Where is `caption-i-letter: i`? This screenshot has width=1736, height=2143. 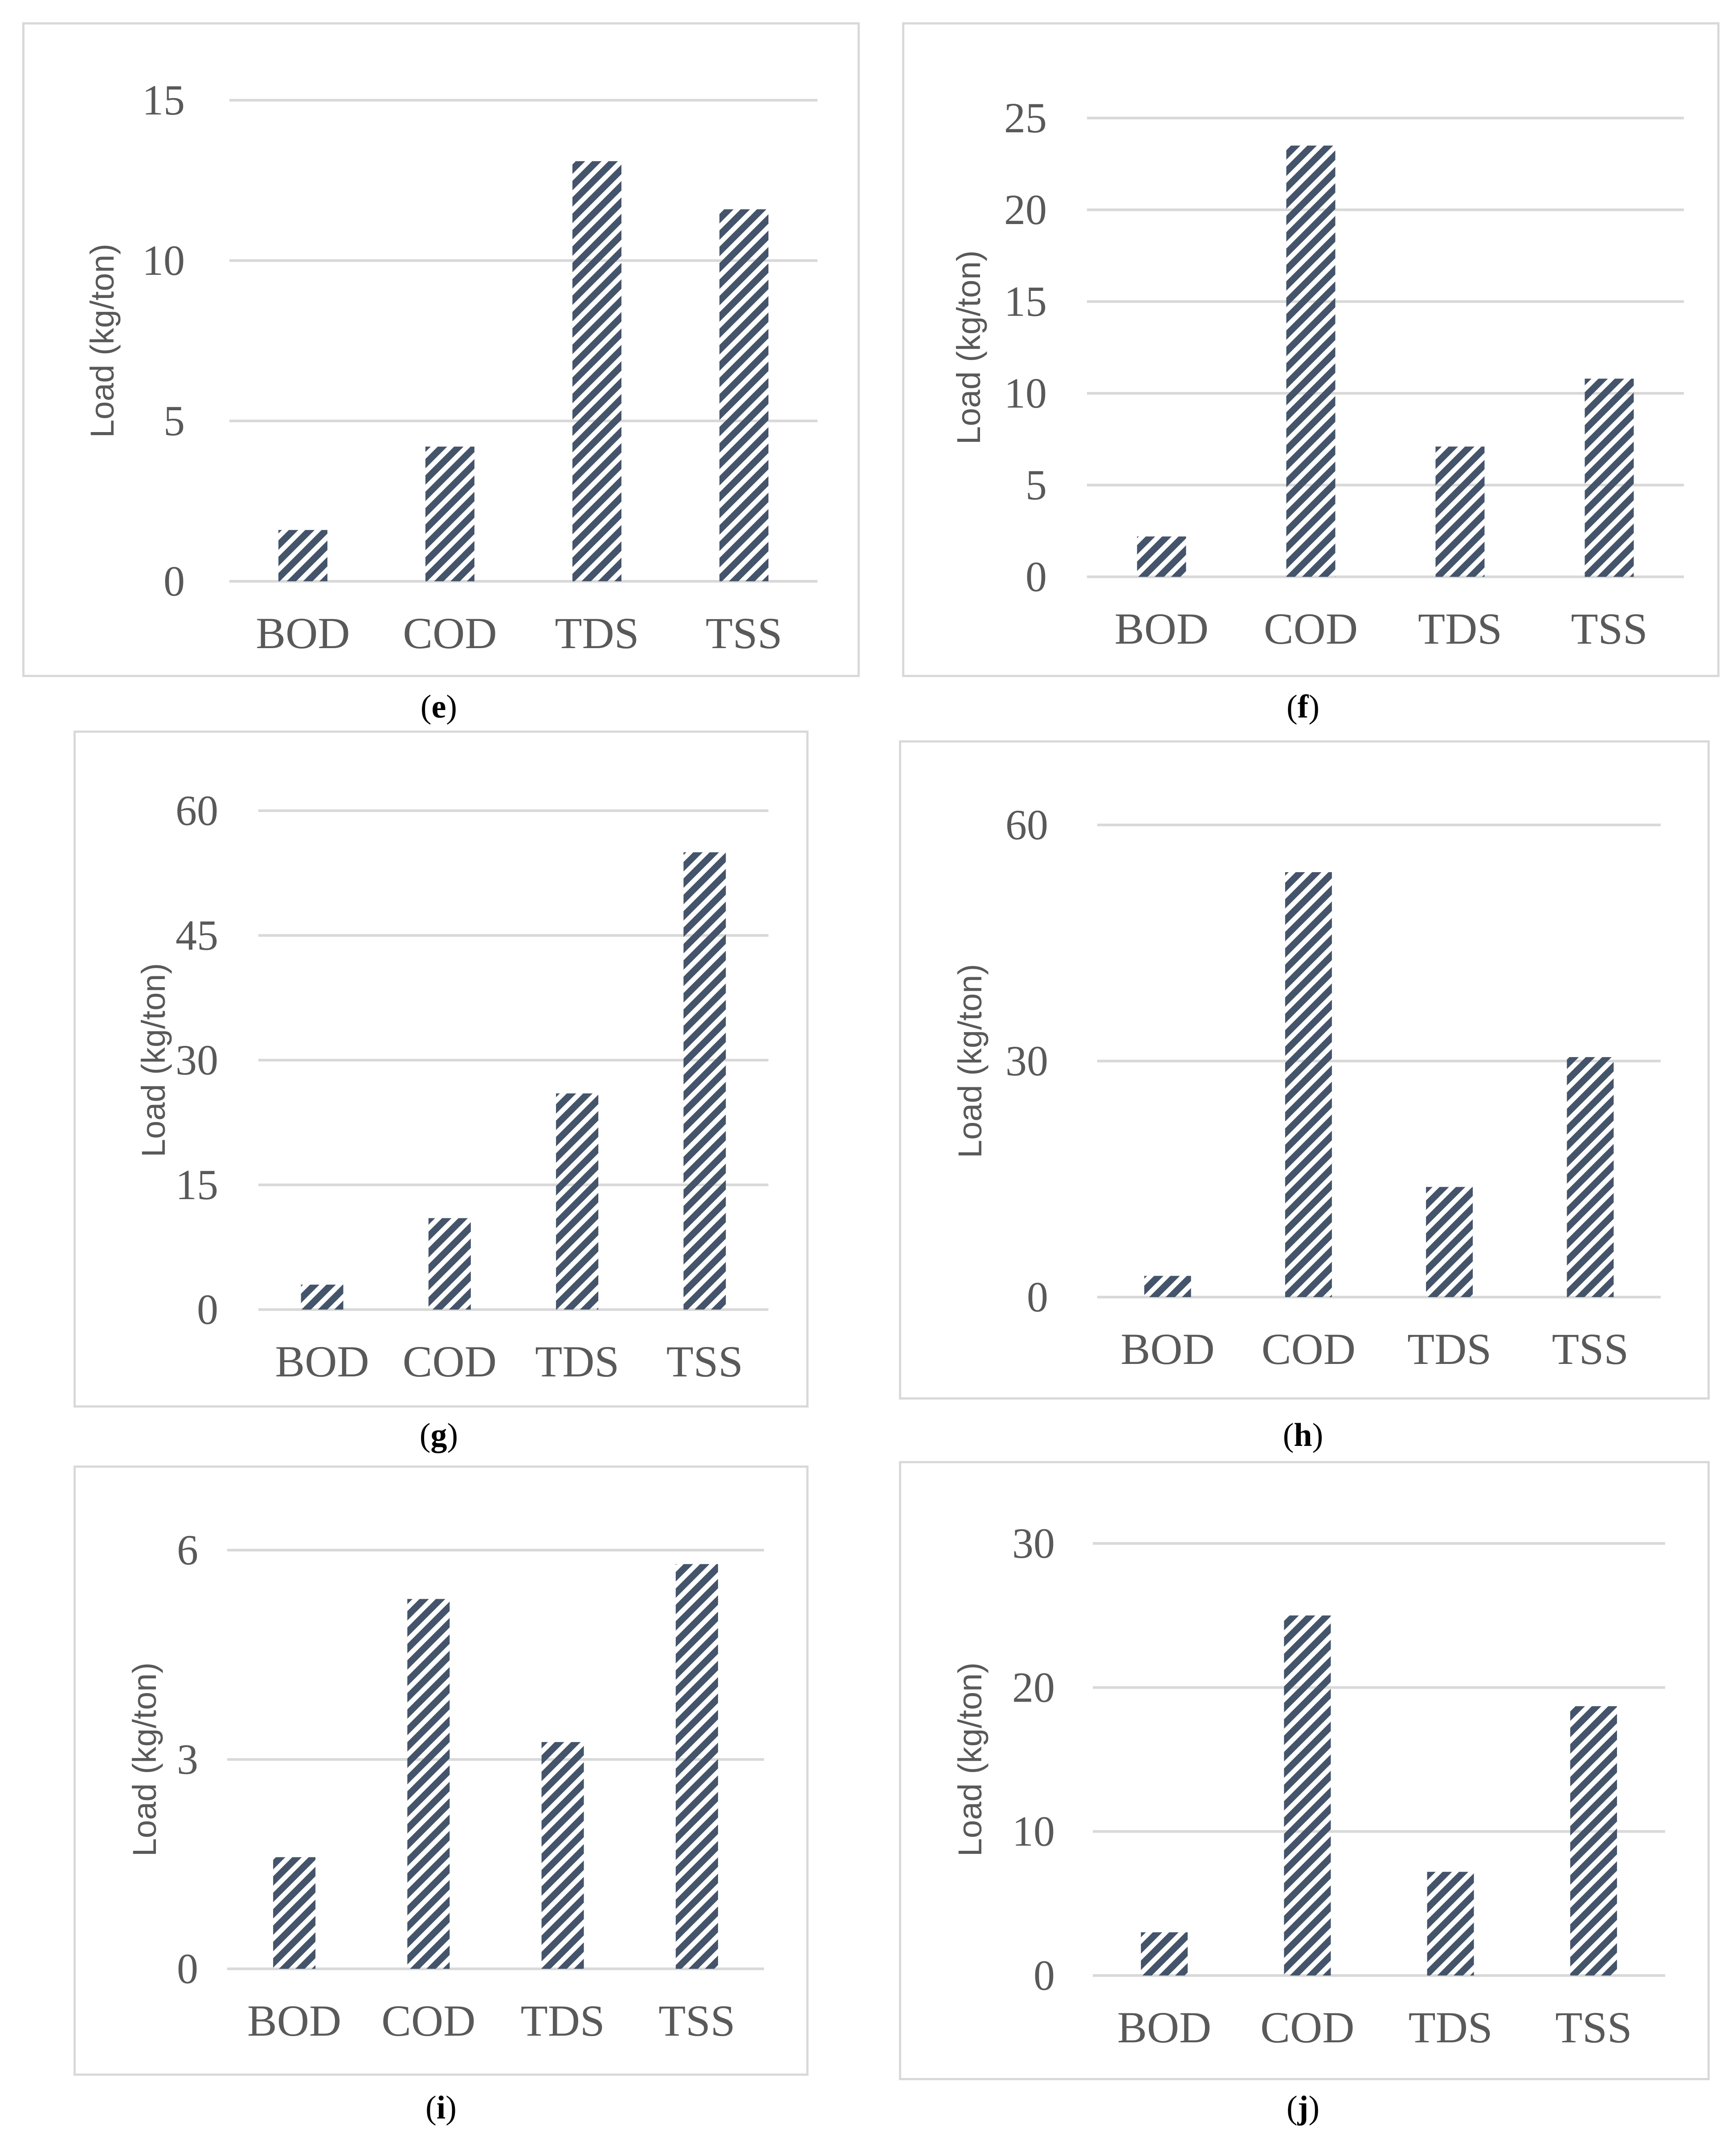 caption-i-letter: i is located at coordinates (441, 2108).